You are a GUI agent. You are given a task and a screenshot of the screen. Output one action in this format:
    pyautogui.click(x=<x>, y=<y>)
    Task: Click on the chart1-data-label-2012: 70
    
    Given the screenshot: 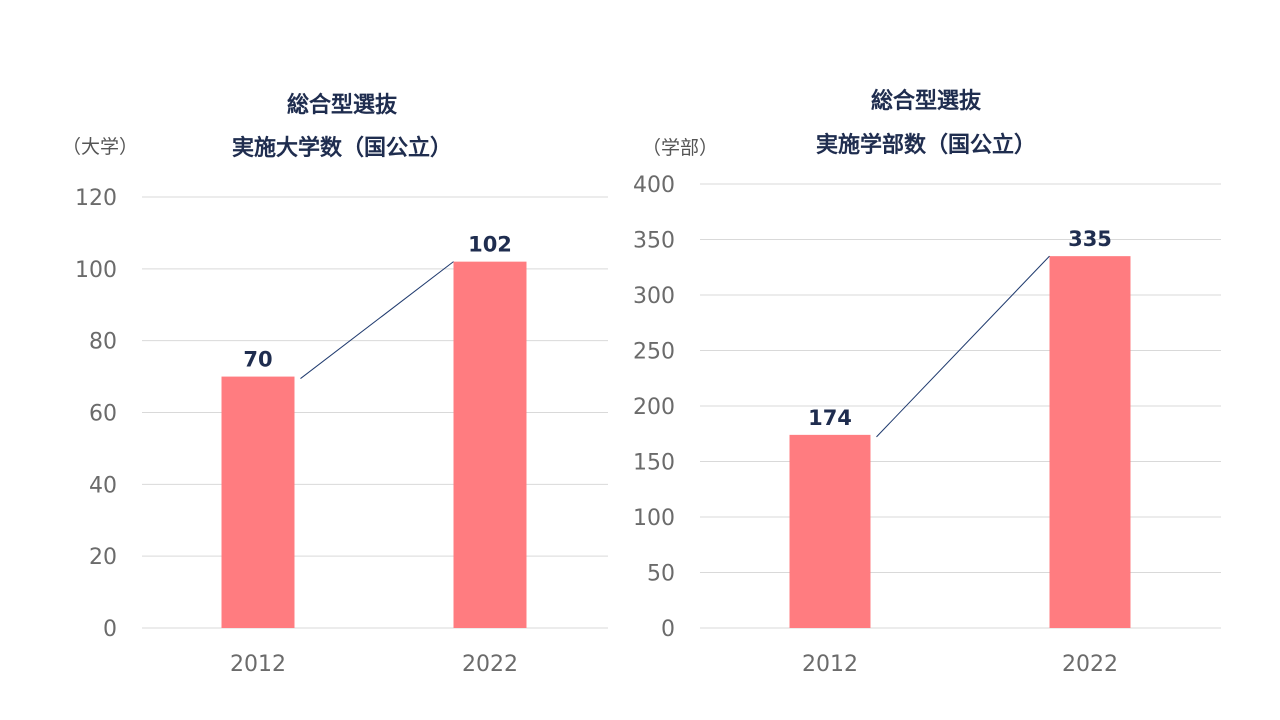 What is the action you would take?
    pyautogui.click(x=257, y=360)
    